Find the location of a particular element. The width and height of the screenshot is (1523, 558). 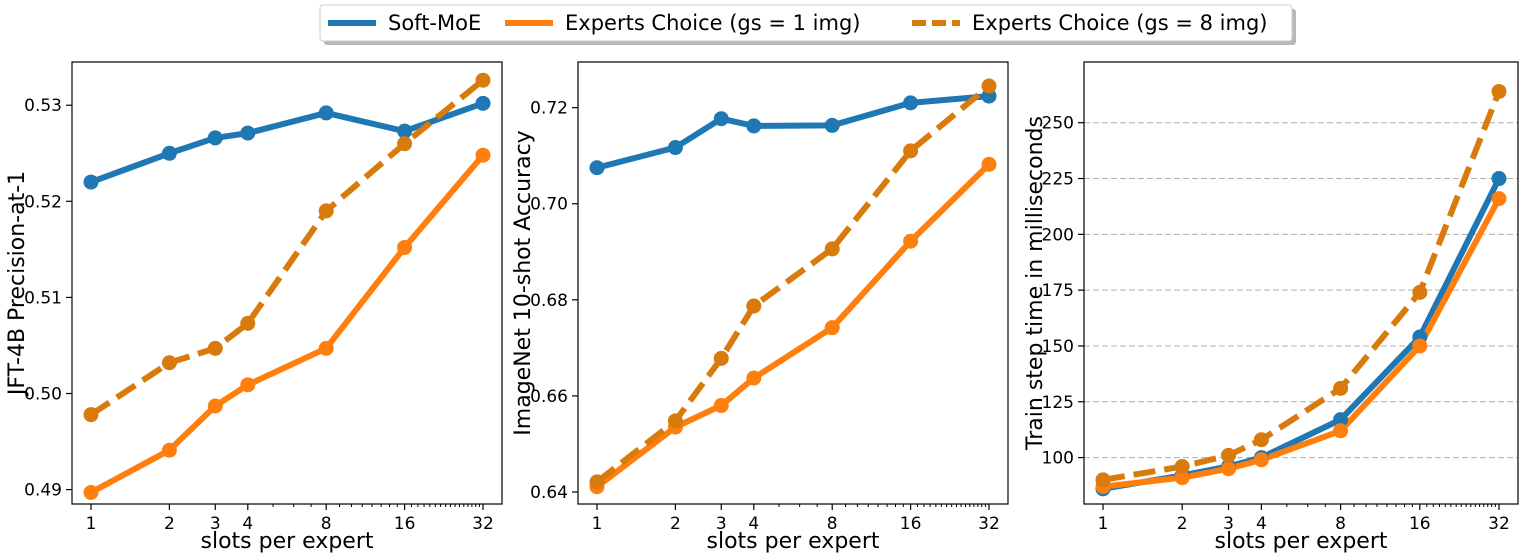

legend-label-experts-choice-gs8: Experts Choice (gs = 8 img) is located at coordinates (1120, 23).